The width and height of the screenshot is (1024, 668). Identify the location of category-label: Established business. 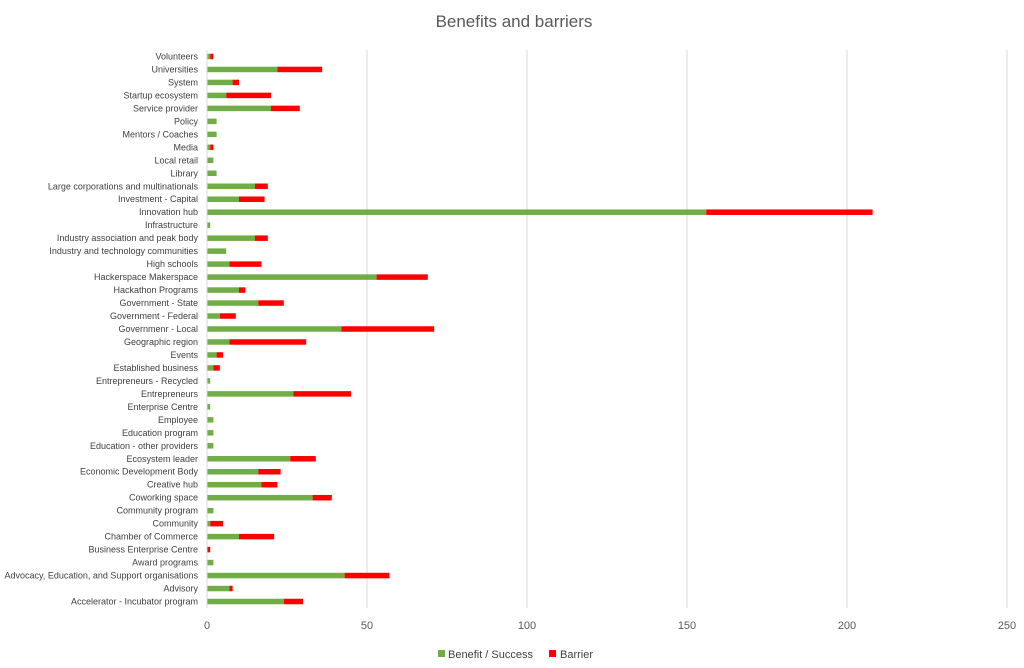
(155, 368).